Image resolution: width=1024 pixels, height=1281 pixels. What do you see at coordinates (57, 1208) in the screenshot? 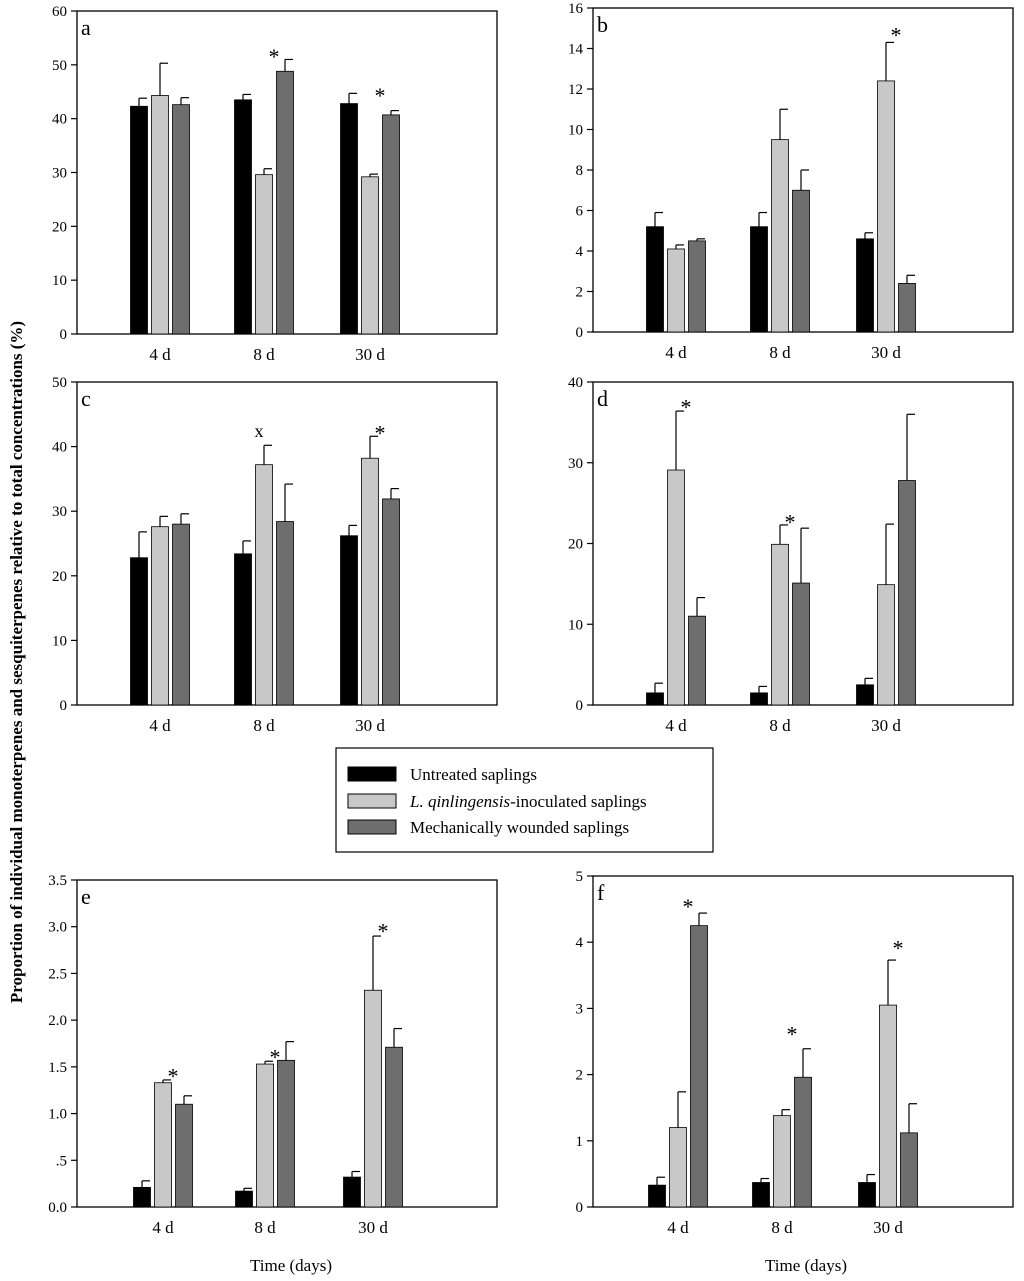
I see `panel-e-ytick-label: 0.0` at bounding box center [57, 1208].